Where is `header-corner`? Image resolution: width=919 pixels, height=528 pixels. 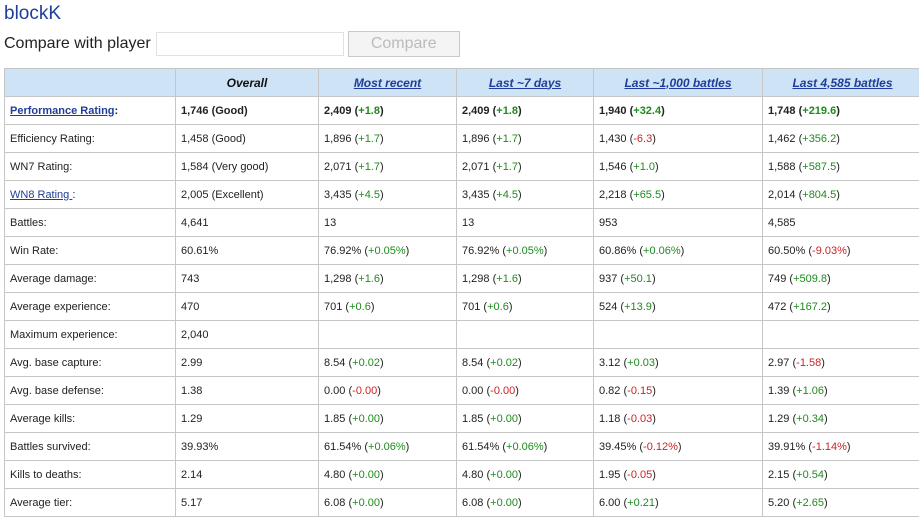 header-corner is located at coordinates (90, 82).